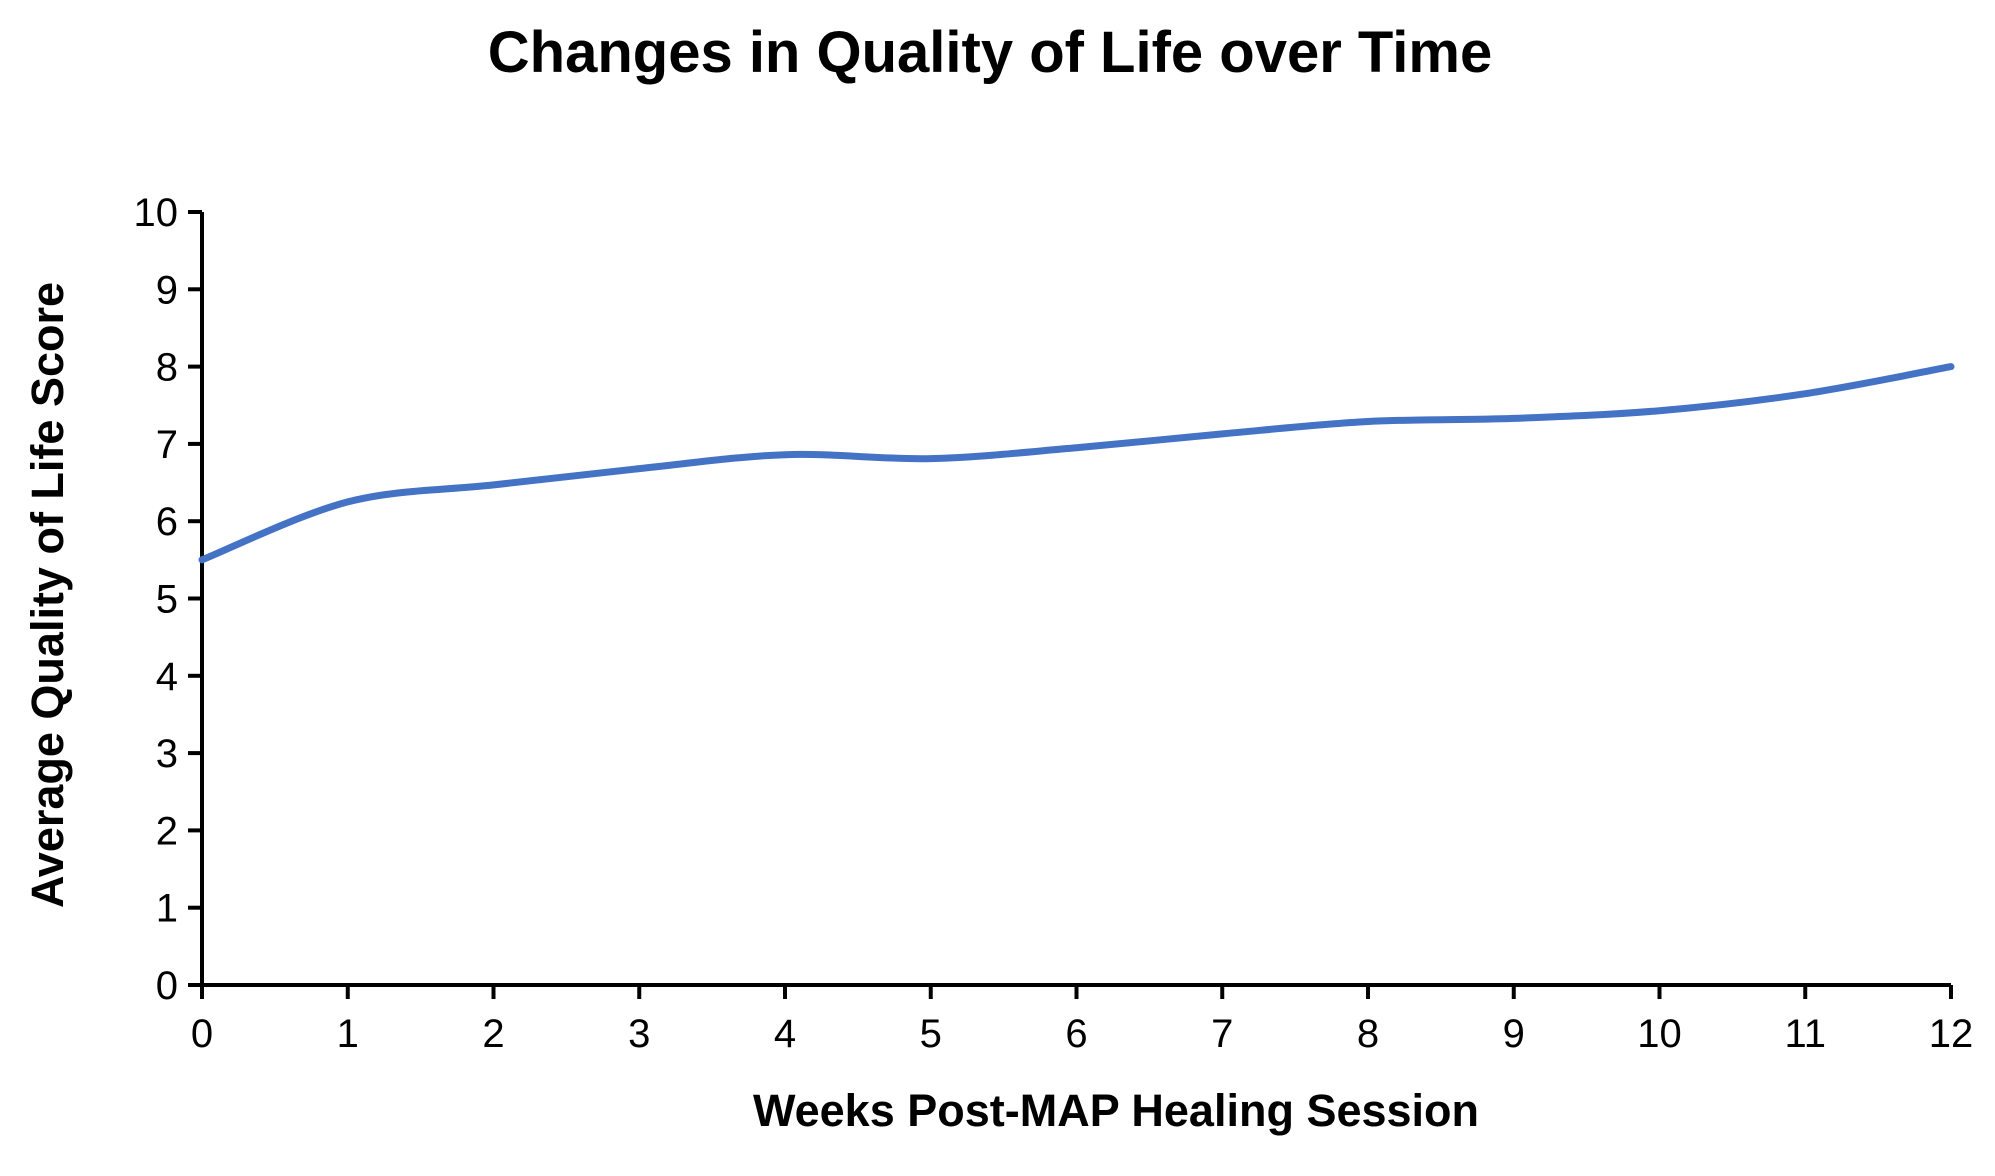 The height and width of the screenshot is (1176, 1995). Describe the element at coordinates (167, 831) in the screenshot. I see `y-tick-label: 2` at that location.